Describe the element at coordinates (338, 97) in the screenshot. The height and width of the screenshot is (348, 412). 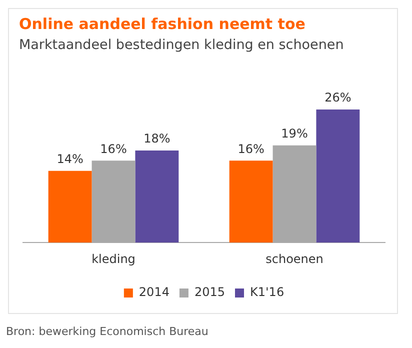
I see `data-label: 26%` at that location.